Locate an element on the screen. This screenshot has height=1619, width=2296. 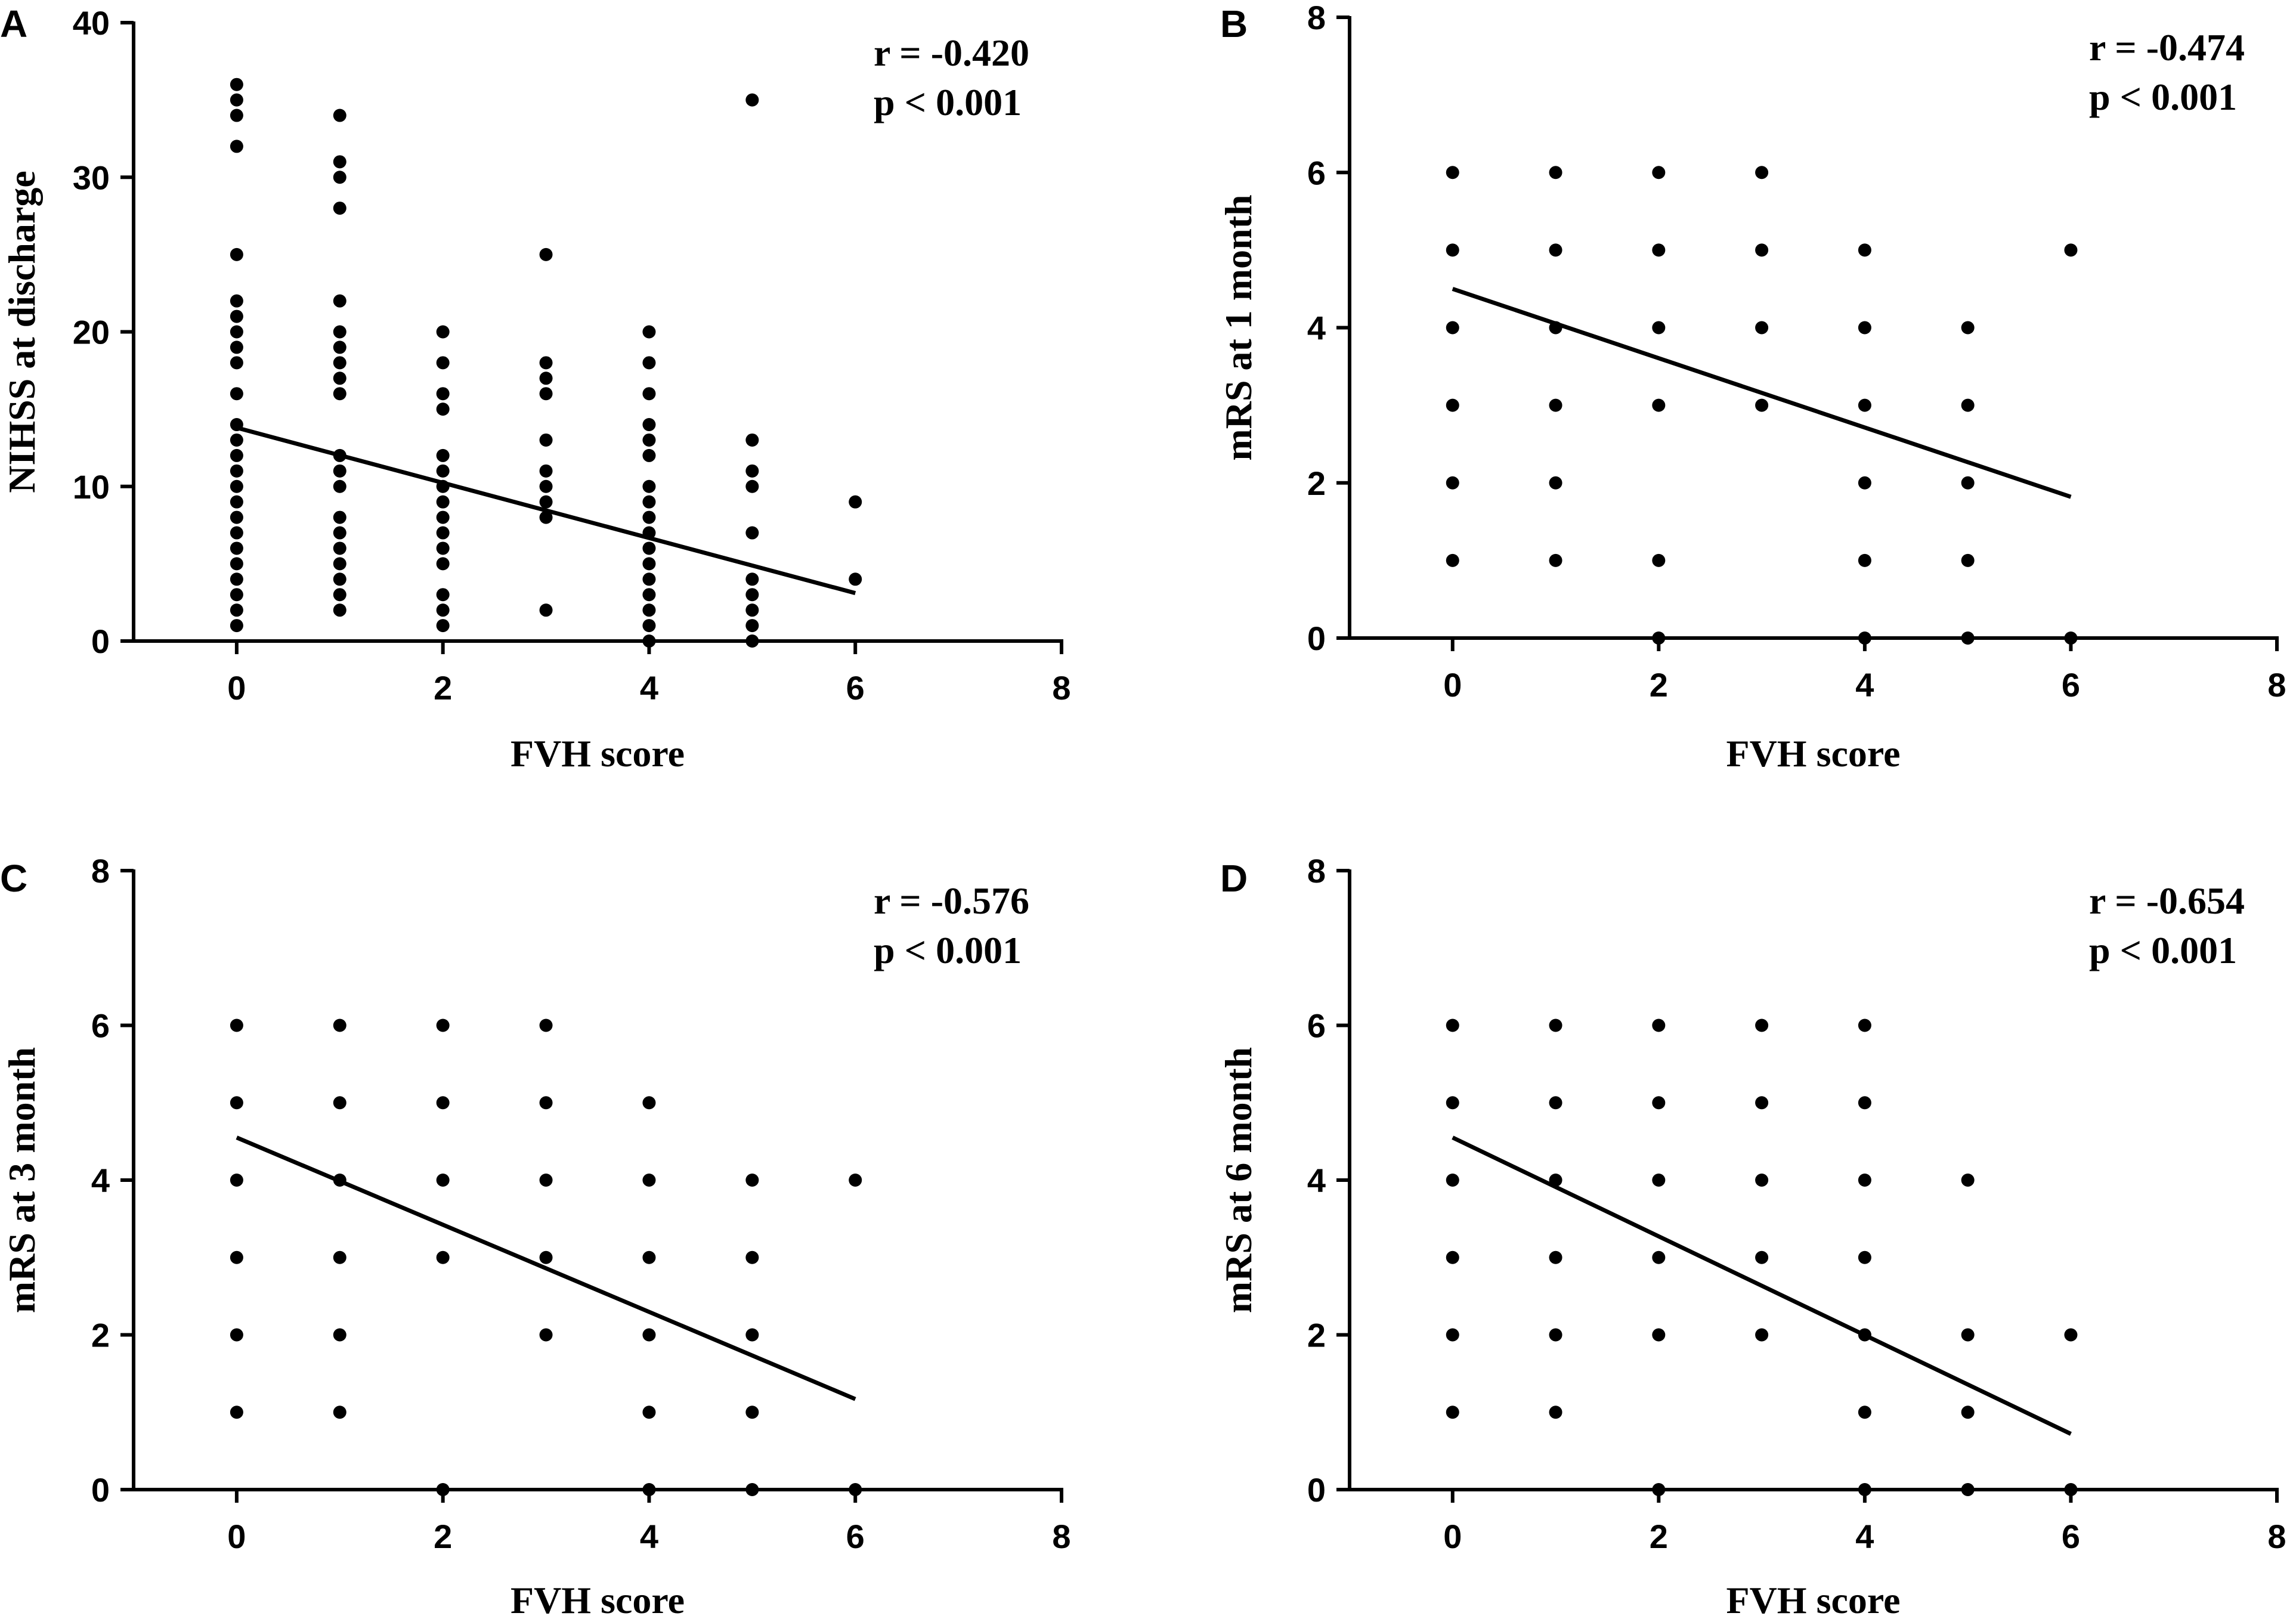
panel-d-y-axis-title: mRS at 6 month is located at coordinates (1238, 1180).